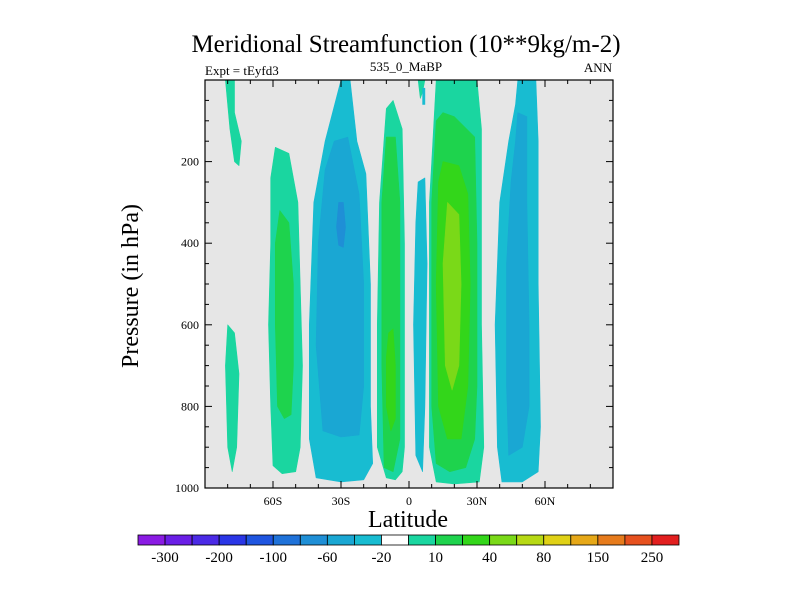 The width and height of the screenshot is (800, 600). Describe the element at coordinates (407, 558) in the screenshot. I see `colorbar-labels: -300 -200 -100 -60 -20 10 40 80 150 250` at that location.